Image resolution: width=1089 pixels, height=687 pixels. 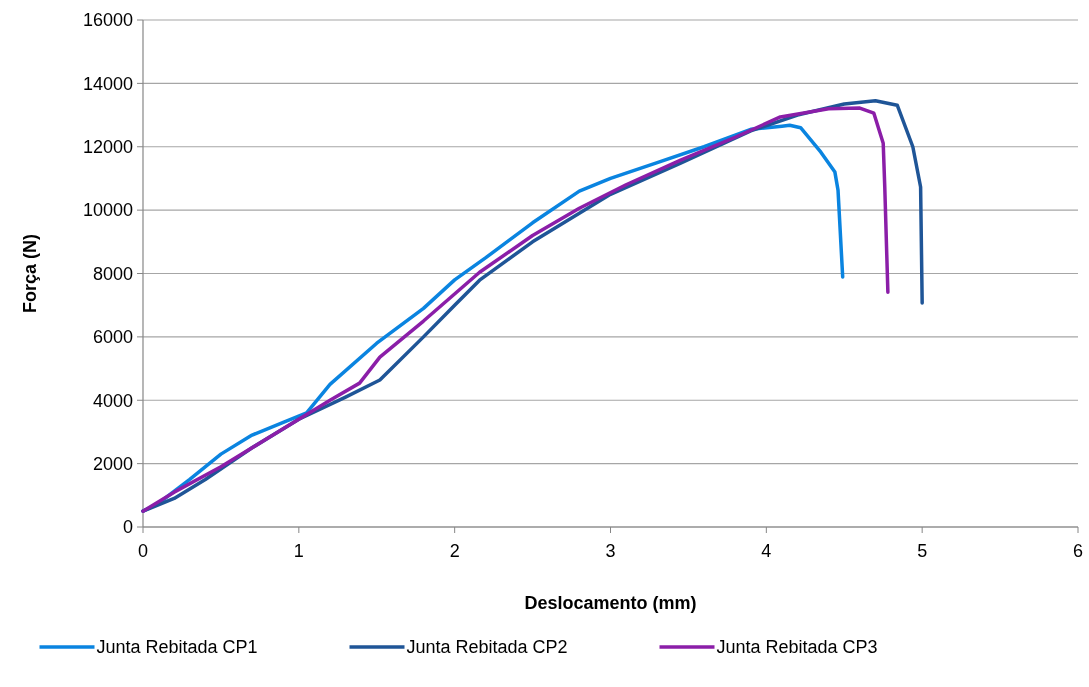 What do you see at coordinates (1078, 551) in the screenshot?
I see `x-tick-label: 6` at bounding box center [1078, 551].